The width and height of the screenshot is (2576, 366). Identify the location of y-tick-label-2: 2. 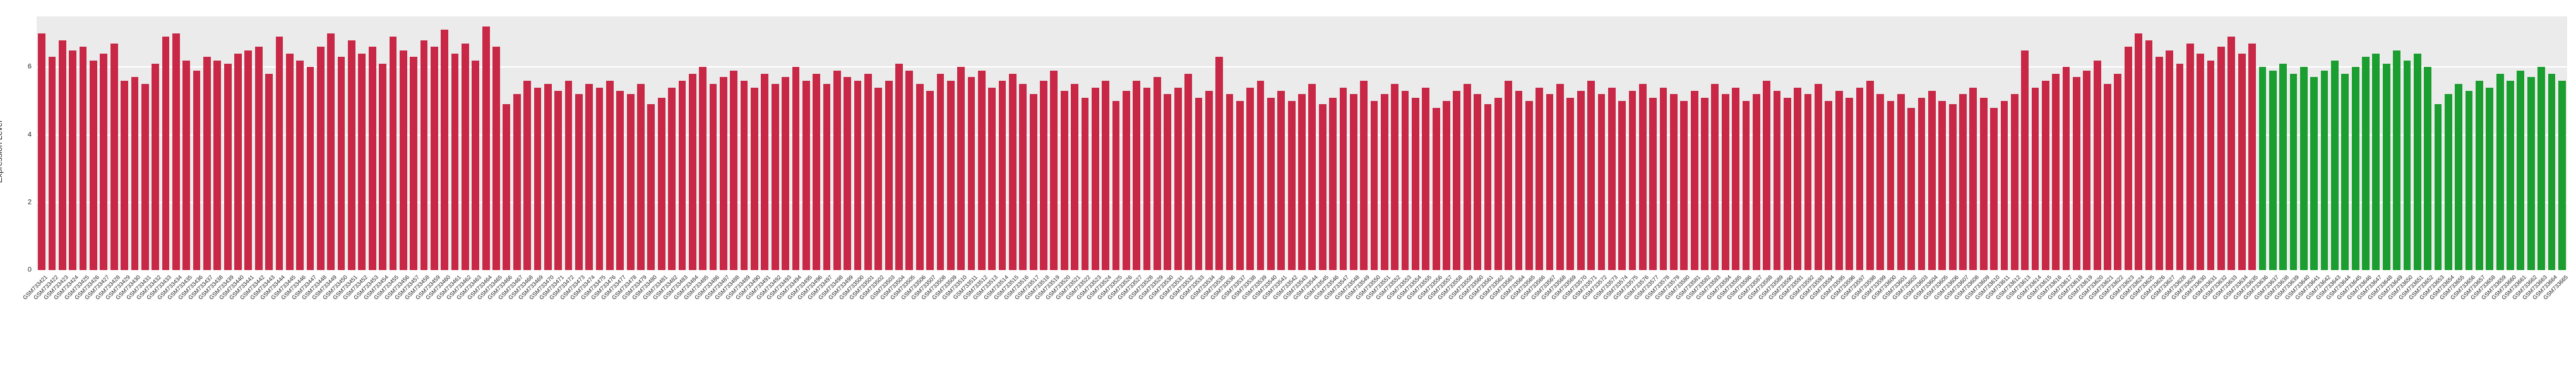
(29, 202).